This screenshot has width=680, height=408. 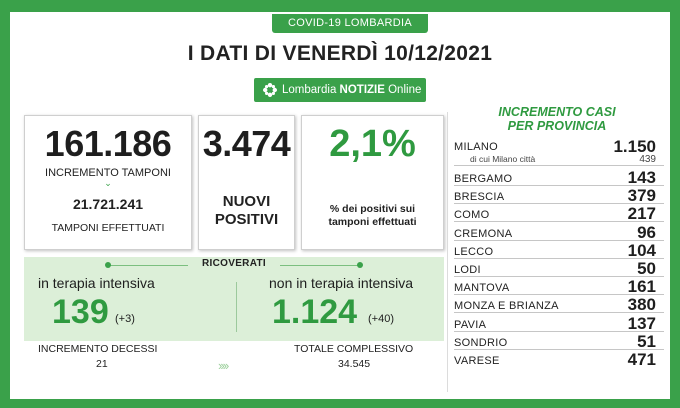 I want to click on tamponi-incremento-label: INCREMENTO TAMPONI, so click(x=108, y=173).